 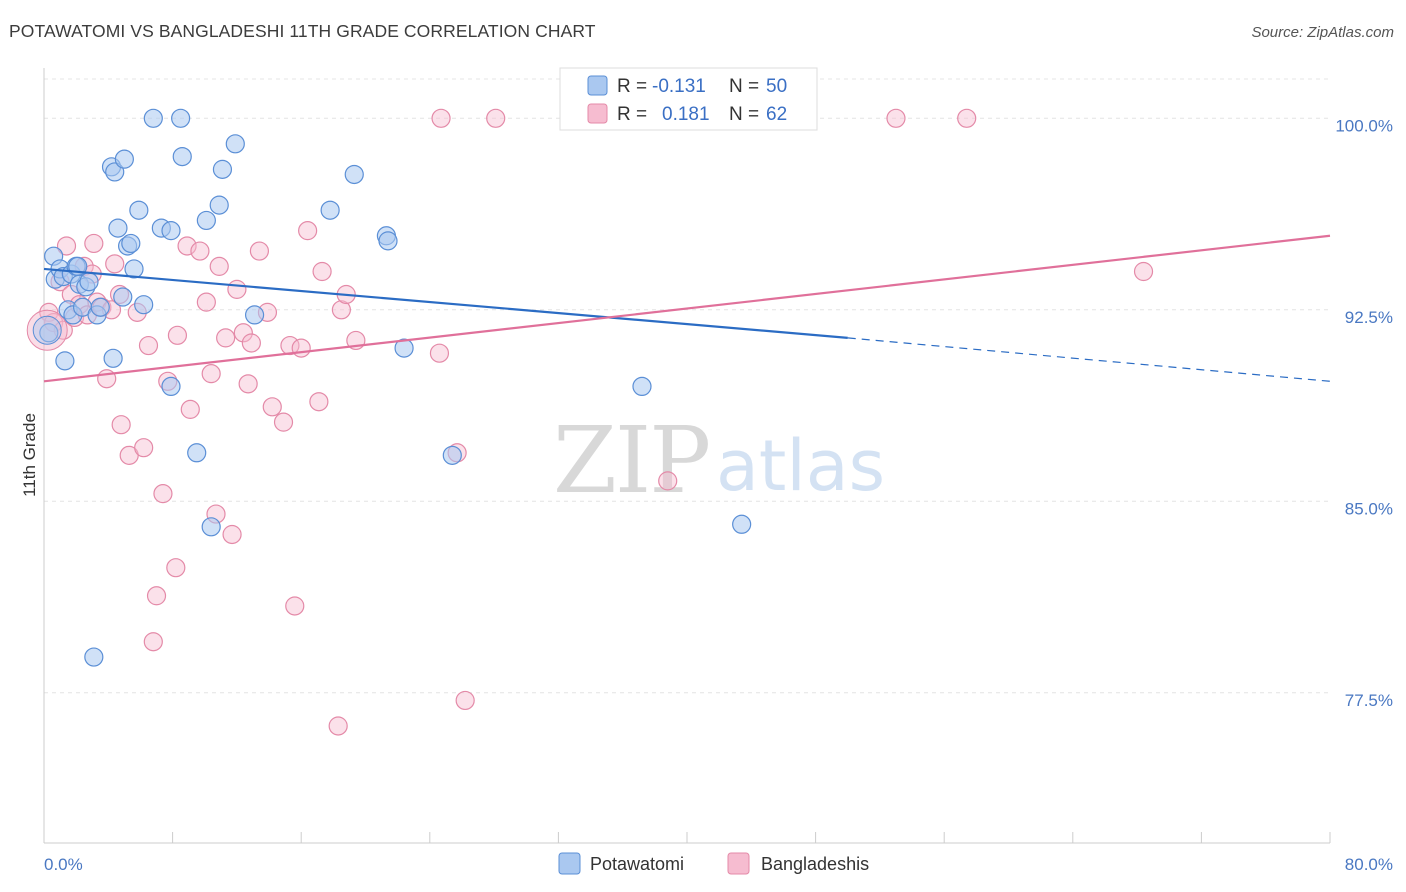 What do you see at coordinates (63, 864) in the screenshot?
I see `x-tick-label: 0.0%` at bounding box center [63, 864].